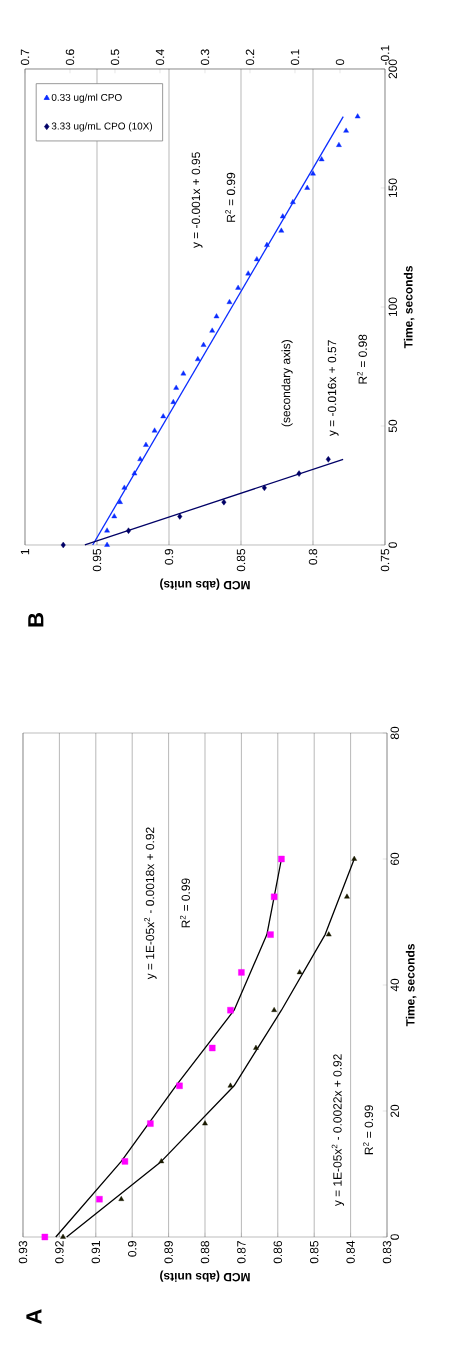 The width and height of the screenshot is (473, 1345). What do you see at coordinates (36, 620) in the screenshot?
I see `text: B` at bounding box center [36, 620].